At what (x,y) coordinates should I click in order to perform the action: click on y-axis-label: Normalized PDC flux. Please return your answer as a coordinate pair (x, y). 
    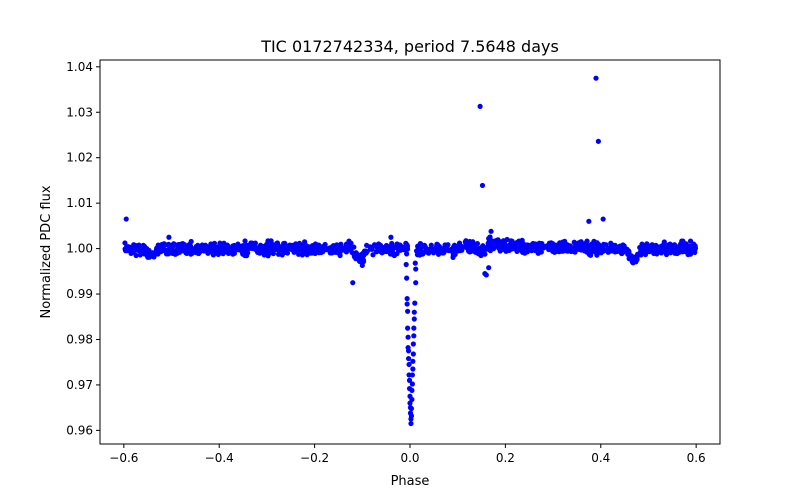
    Looking at the image, I should click on (46, 251).